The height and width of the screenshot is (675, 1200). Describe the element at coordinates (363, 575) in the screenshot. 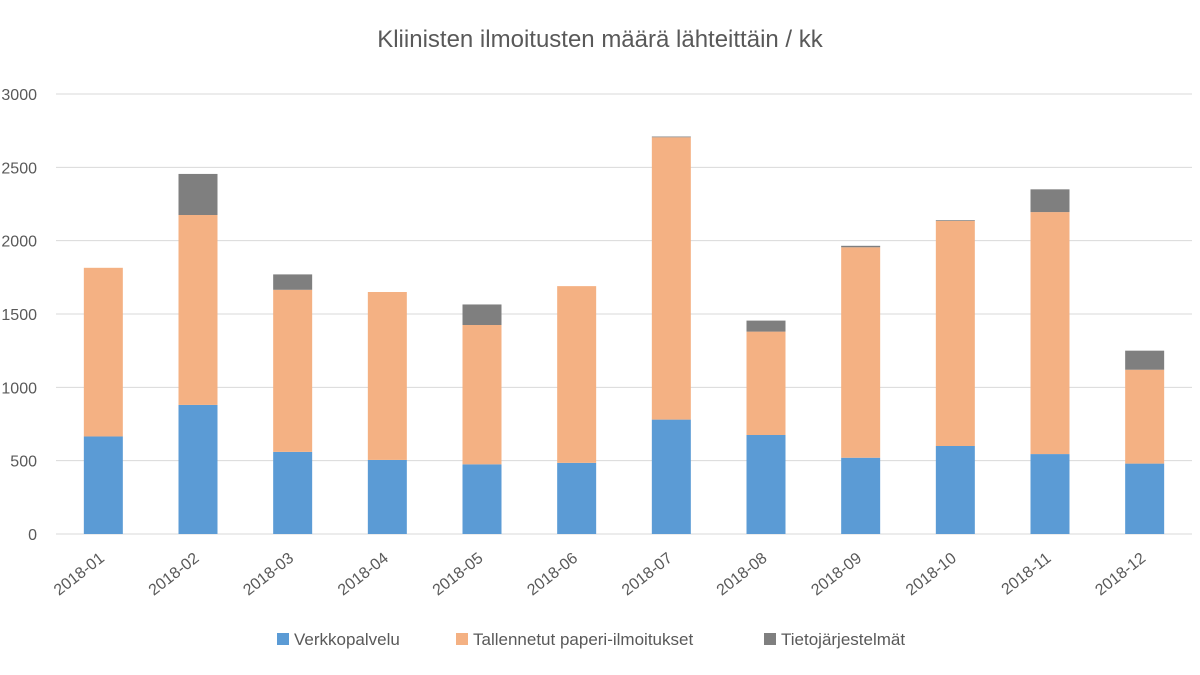

I see `x-tick-label: 2018-04` at that location.